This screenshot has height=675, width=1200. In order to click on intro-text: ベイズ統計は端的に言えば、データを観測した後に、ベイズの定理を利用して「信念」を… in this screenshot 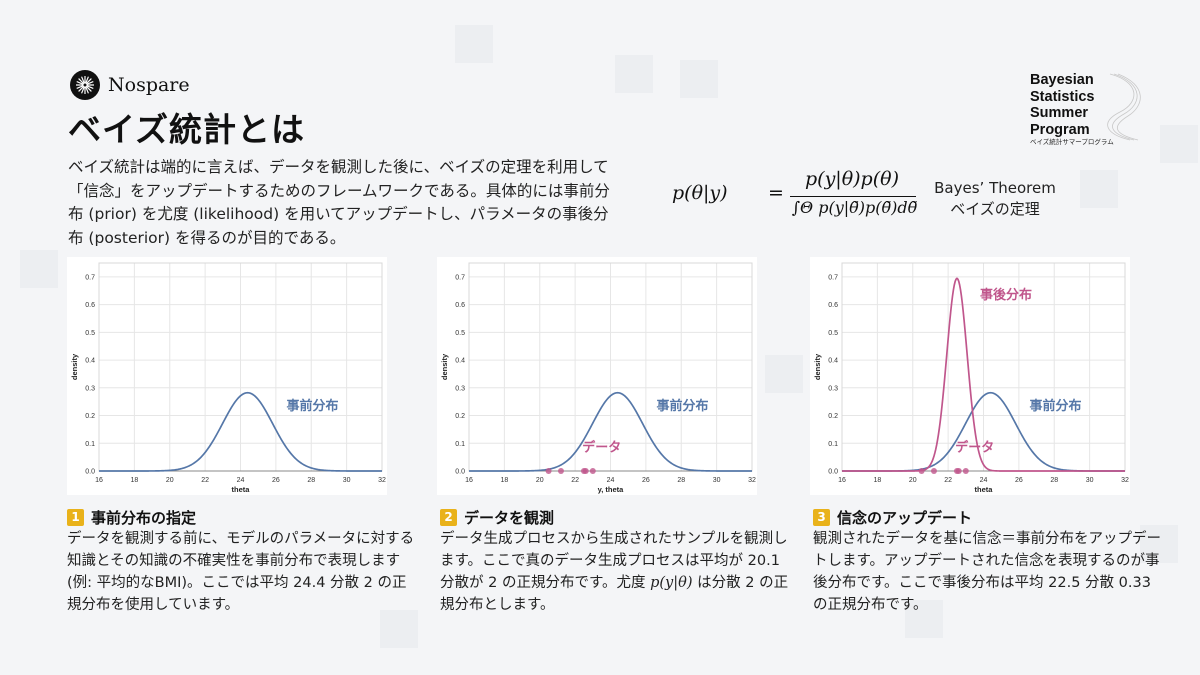, I will do `click(339, 202)`.